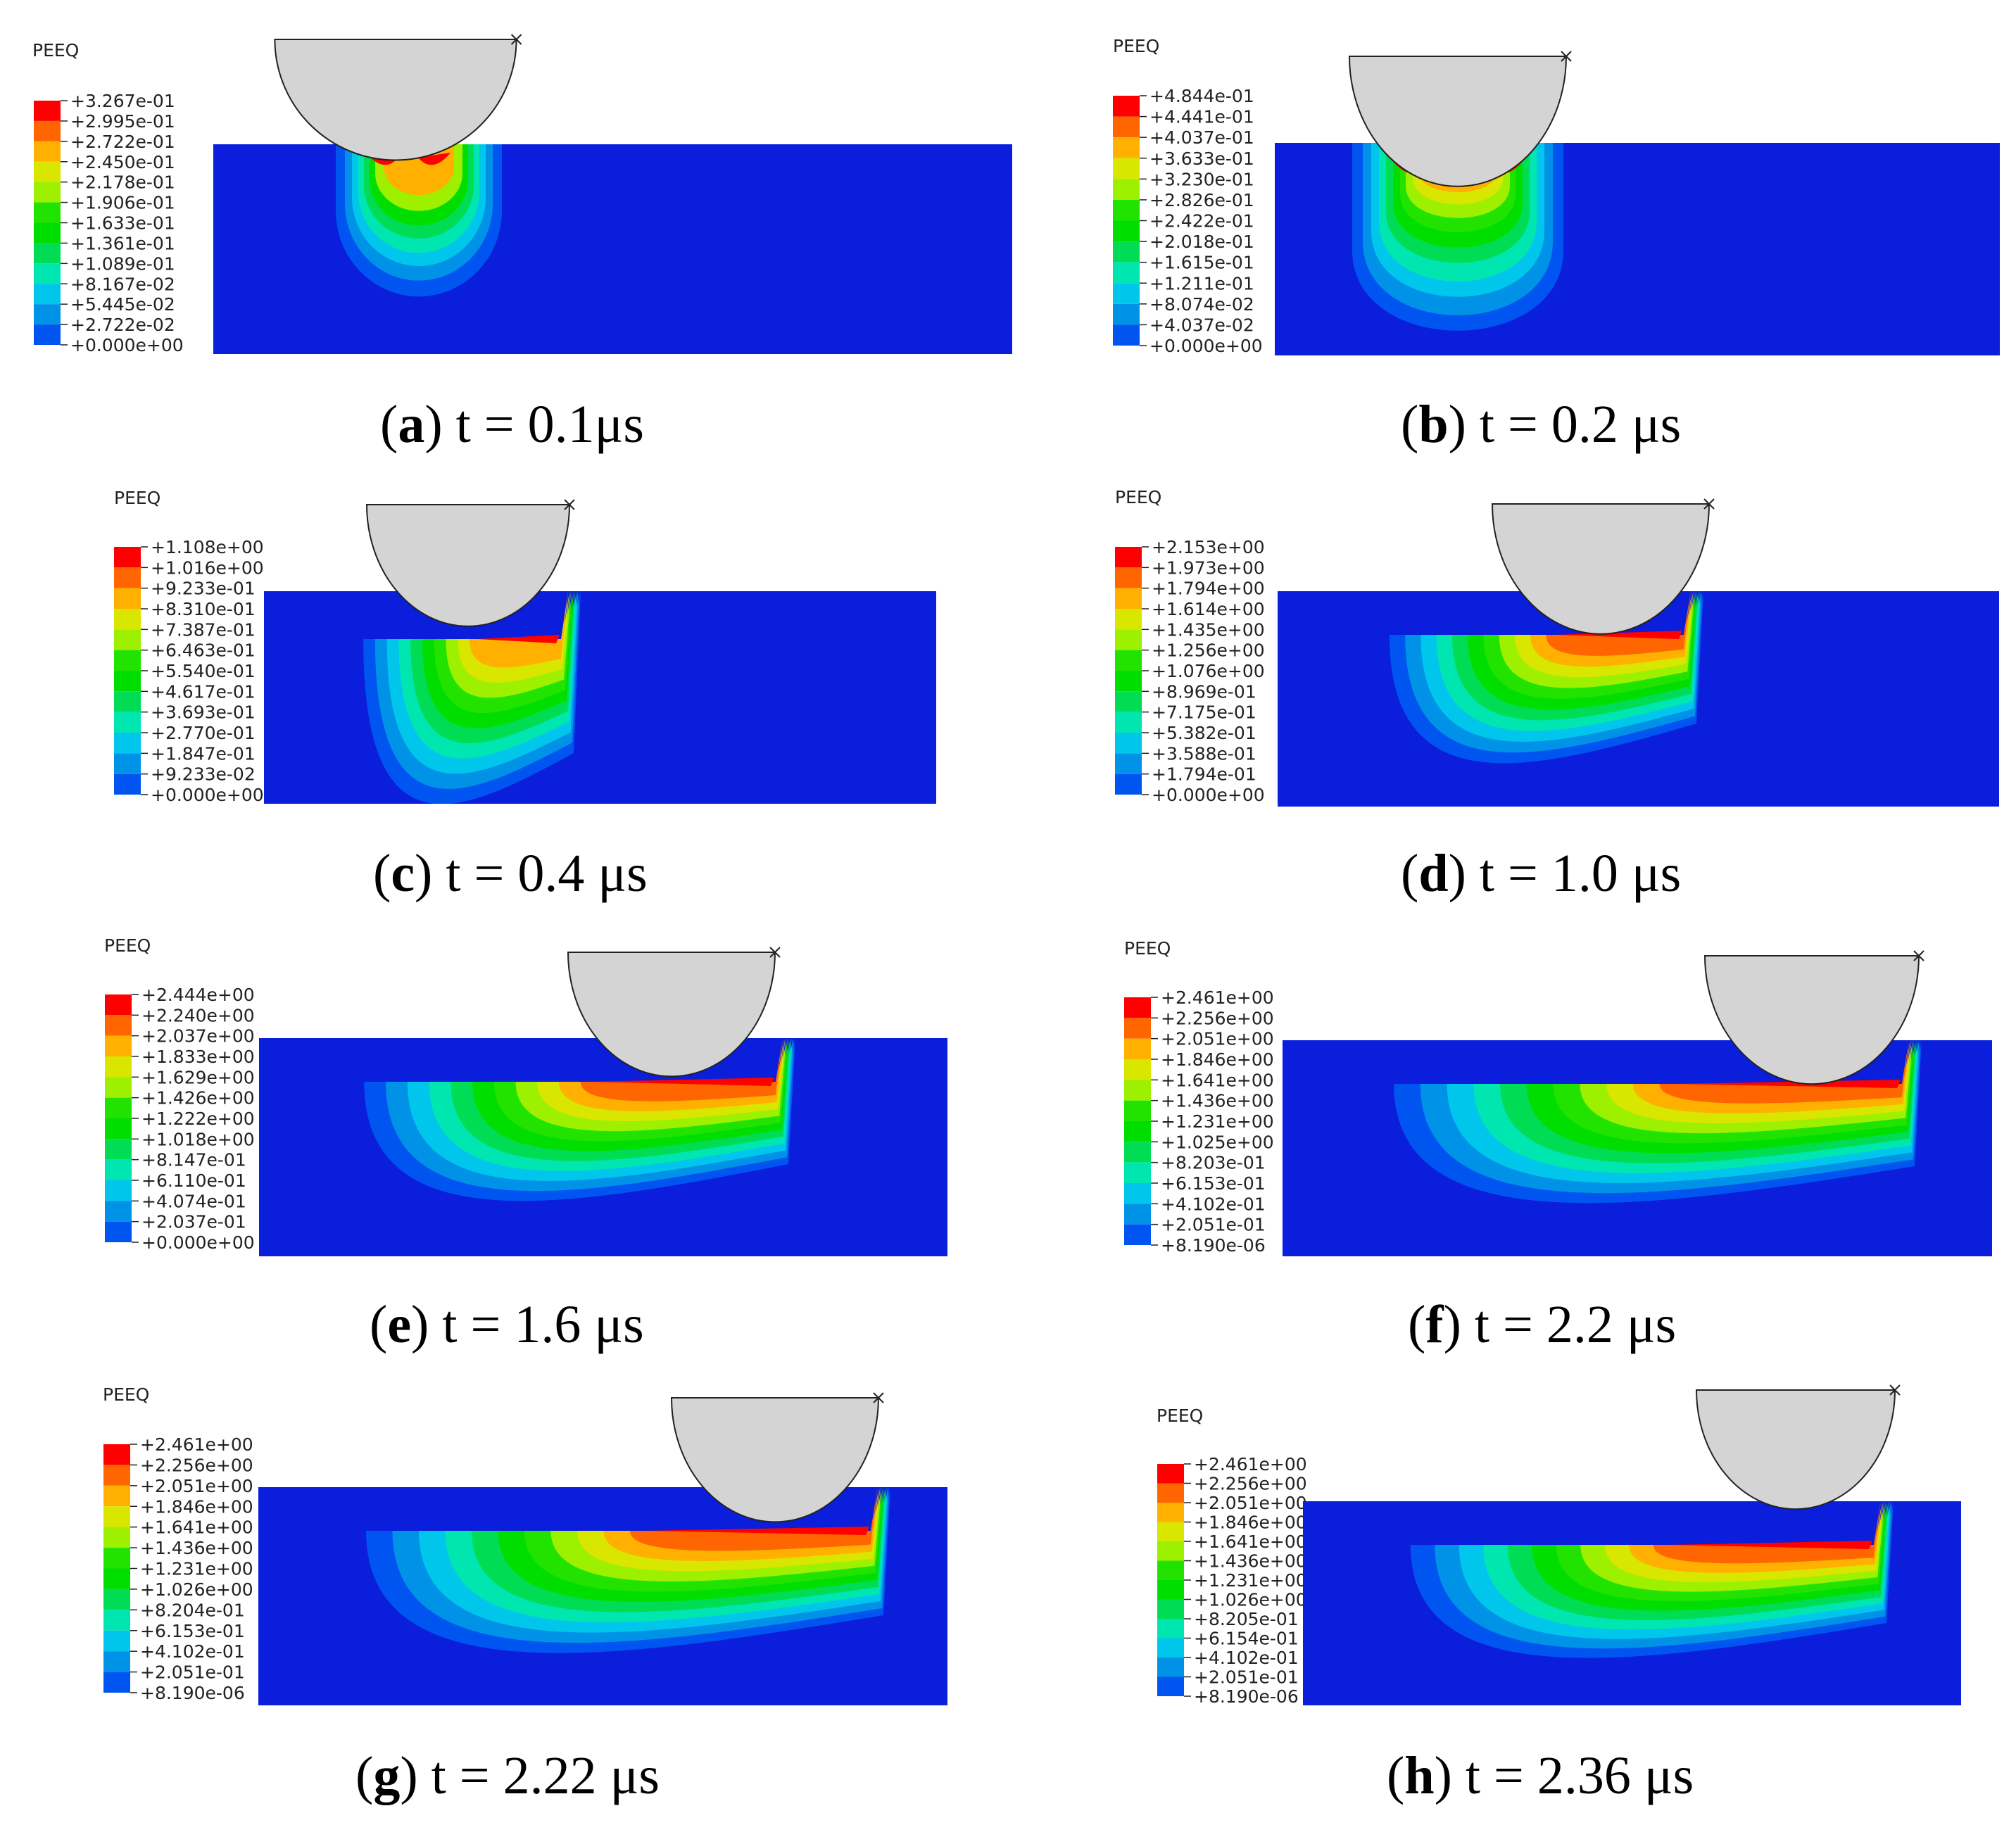  I want to click on legend-label: +3.588e-01, so click(1204, 753).